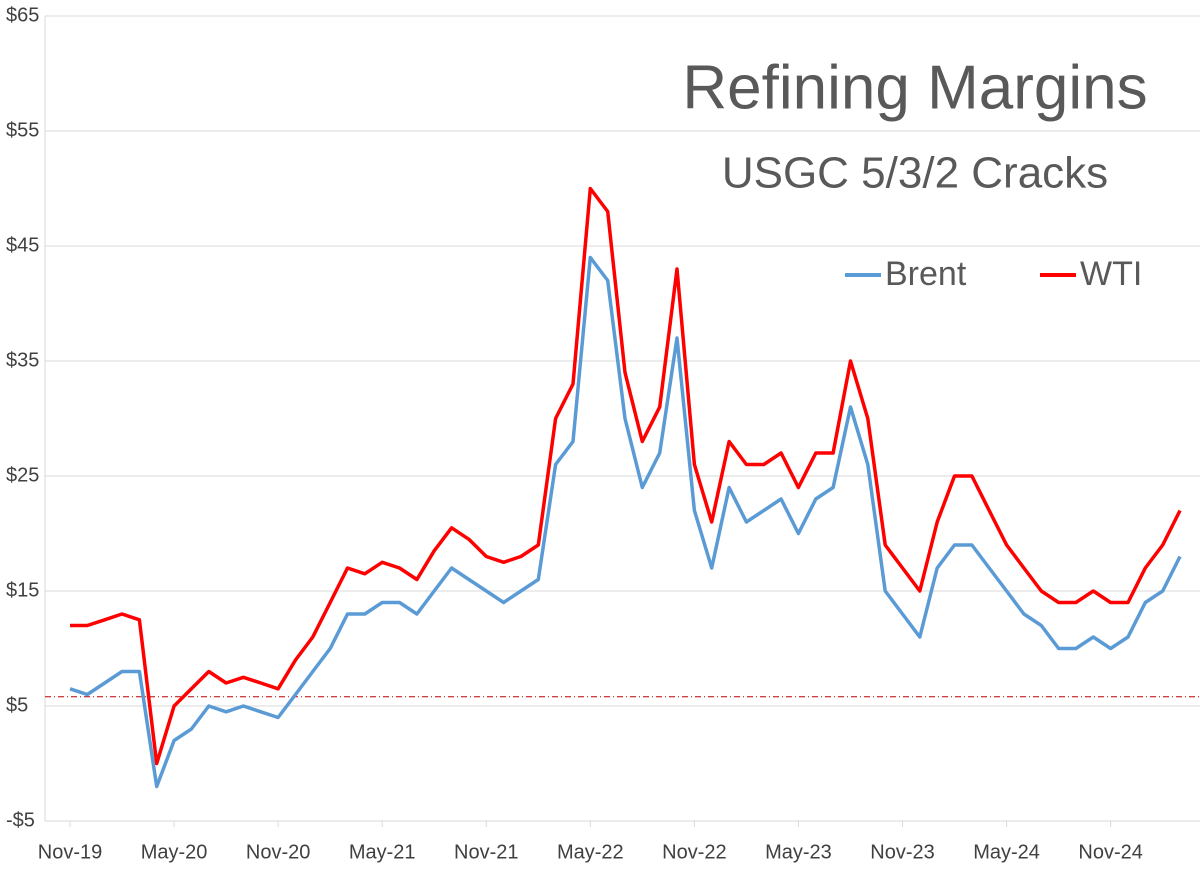 The width and height of the screenshot is (1200, 871). What do you see at coordinates (798, 852) in the screenshot?
I see `x-tick-label: May-23` at bounding box center [798, 852].